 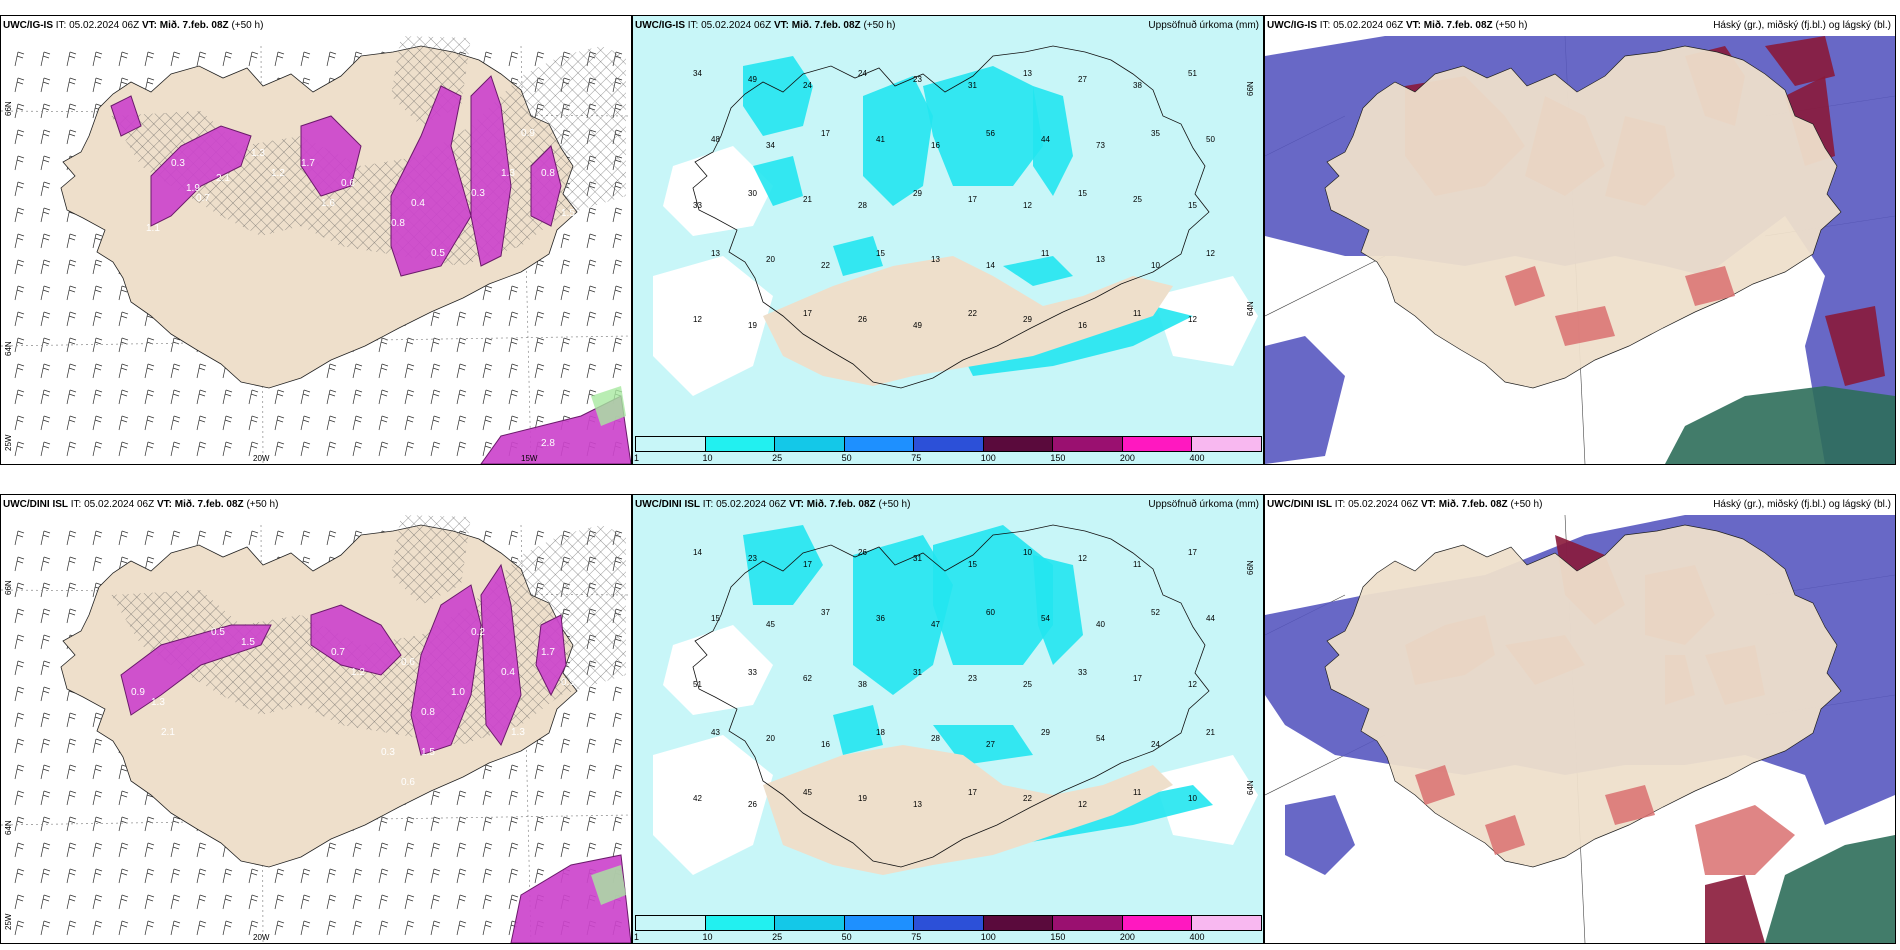 What do you see at coordinates (338, 652) in the screenshot?
I see `precip-value-label: 0.7` at bounding box center [338, 652].